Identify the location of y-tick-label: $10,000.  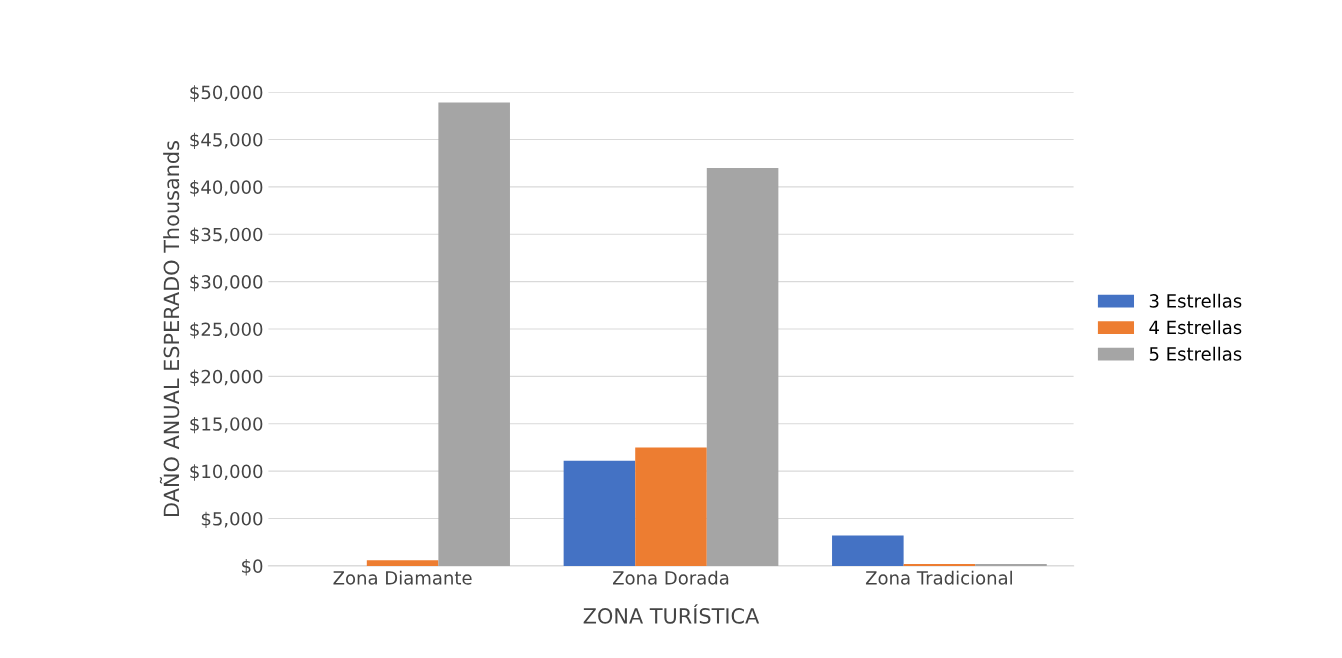
(226, 472).